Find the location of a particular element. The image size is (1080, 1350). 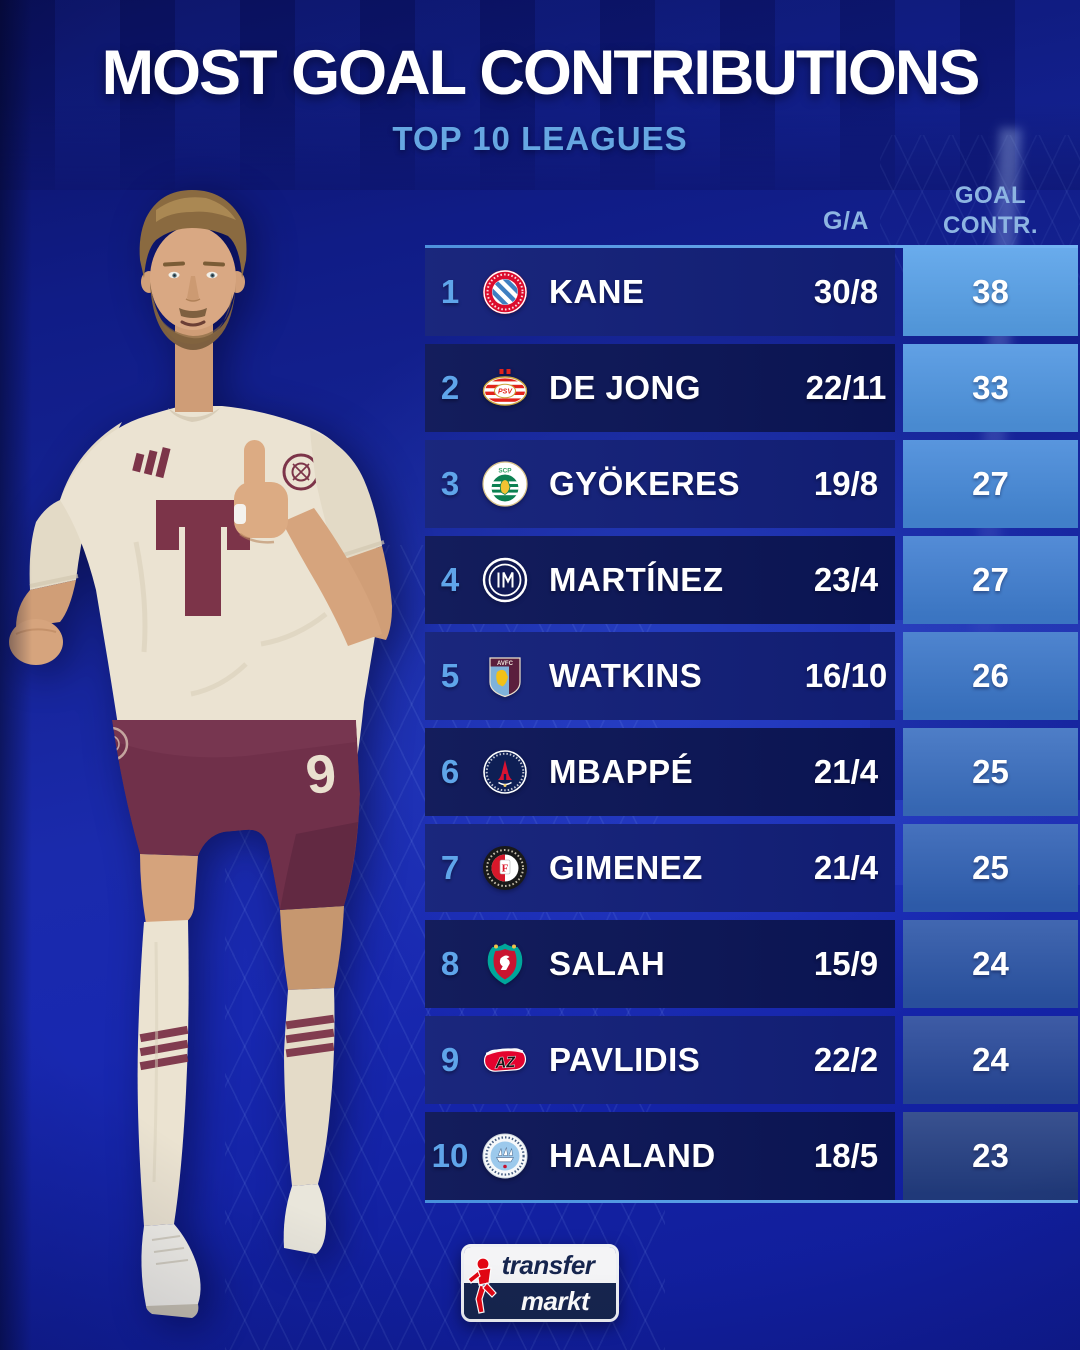

svg-text: PSV is located at coordinates (505, 392).